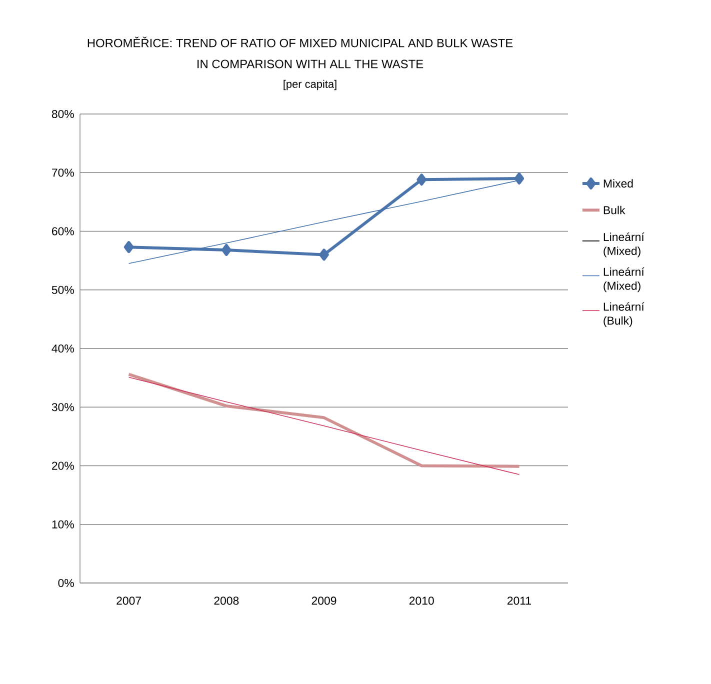  I want to click on legend-label: Bulk, so click(615, 210).